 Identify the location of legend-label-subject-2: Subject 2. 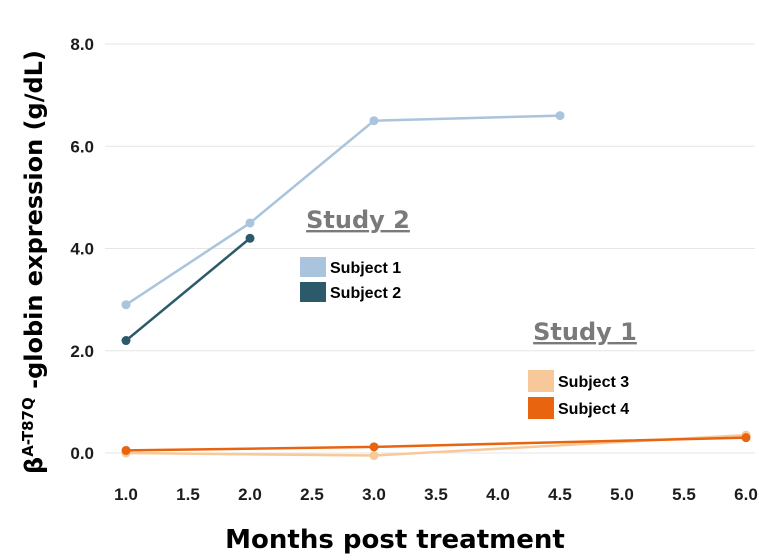
(365, 293).